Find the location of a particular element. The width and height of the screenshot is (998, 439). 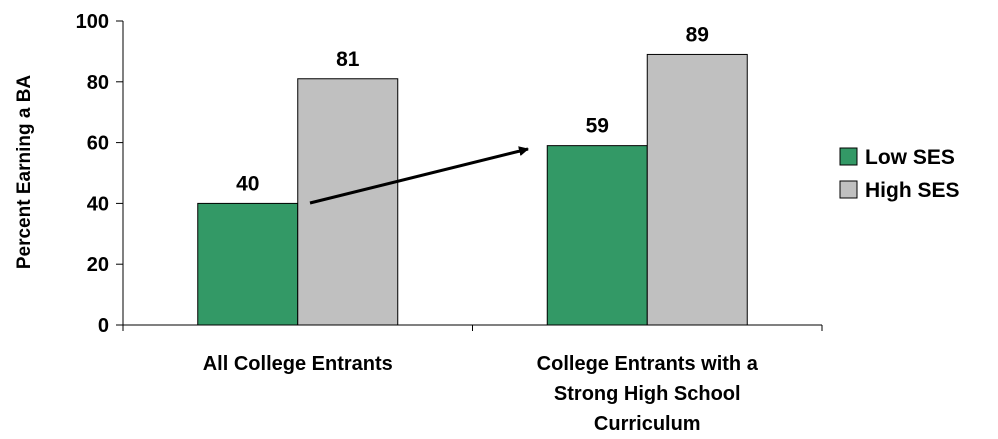

legend-label: Low SES is located at coordinates (910, 157).